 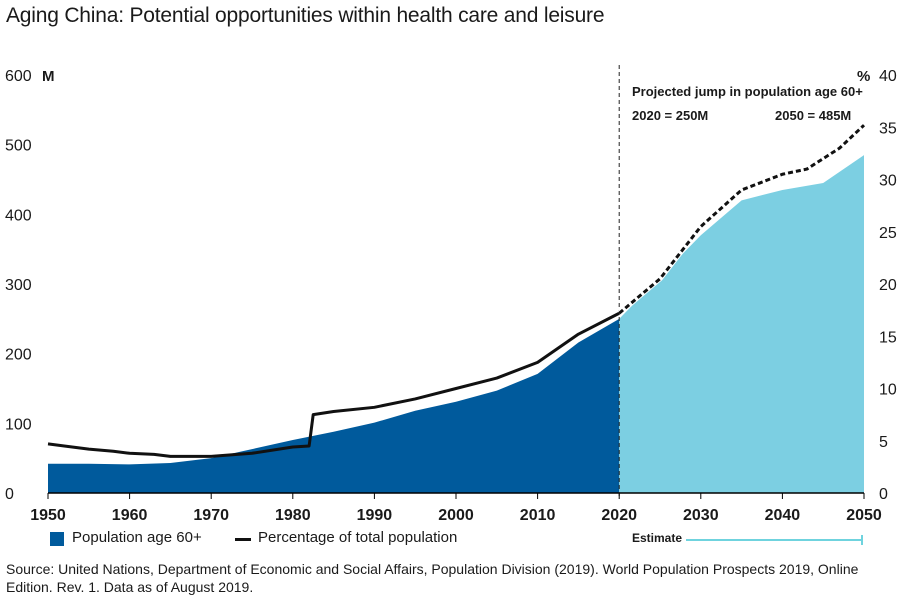 What do you see at coordinates (783, 515) in the screenshot?
I see `x-tick-label: 2040` at bounding box center [783, 515].